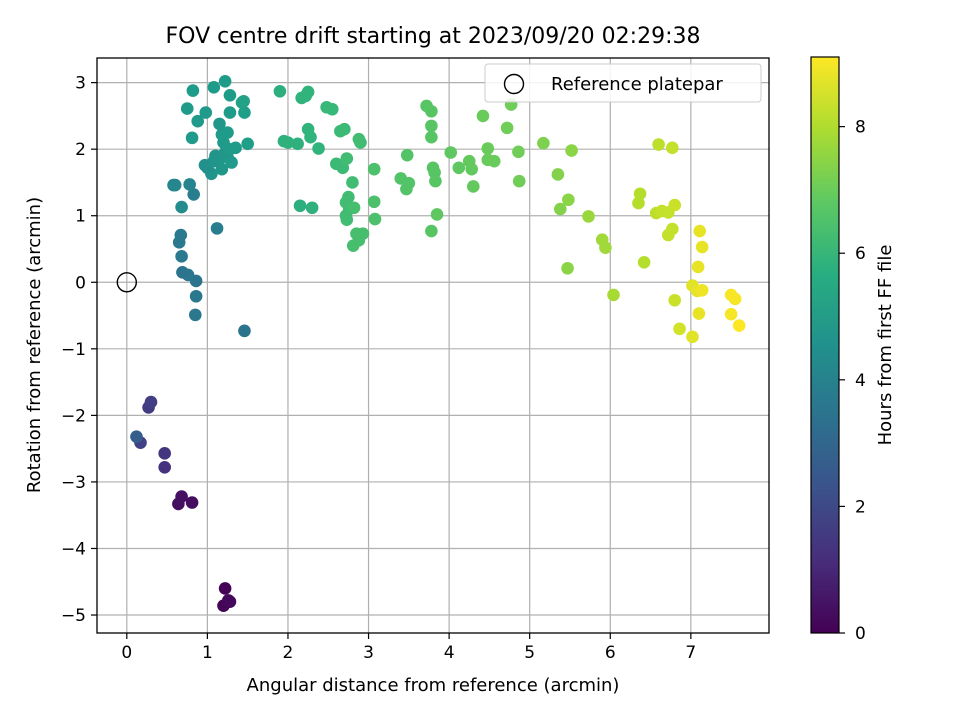  I want to click on legend-box, so click(623, 83).